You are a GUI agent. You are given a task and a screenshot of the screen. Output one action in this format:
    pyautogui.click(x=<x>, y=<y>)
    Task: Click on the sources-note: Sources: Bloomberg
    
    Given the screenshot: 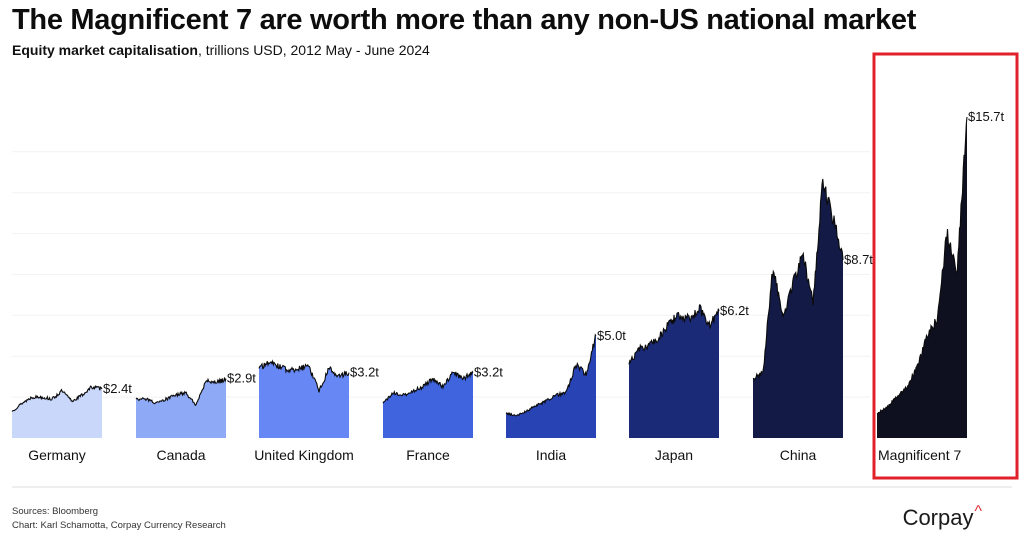 What is the action you would take?
    pyautogui.click(x=55, y=511)
    